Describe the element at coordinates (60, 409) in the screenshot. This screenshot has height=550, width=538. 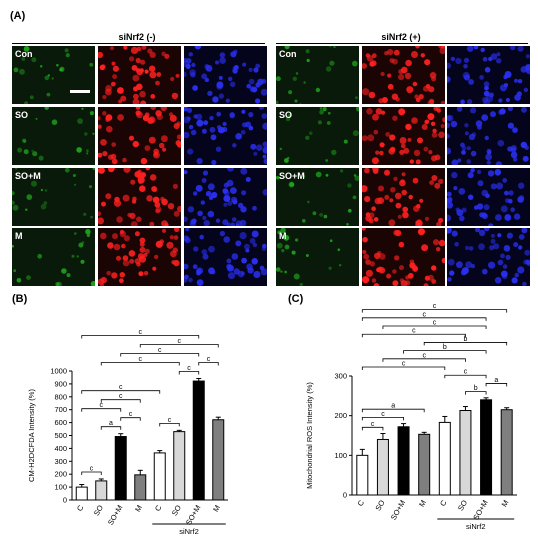
I see `y-tick-label: 700` at that location.